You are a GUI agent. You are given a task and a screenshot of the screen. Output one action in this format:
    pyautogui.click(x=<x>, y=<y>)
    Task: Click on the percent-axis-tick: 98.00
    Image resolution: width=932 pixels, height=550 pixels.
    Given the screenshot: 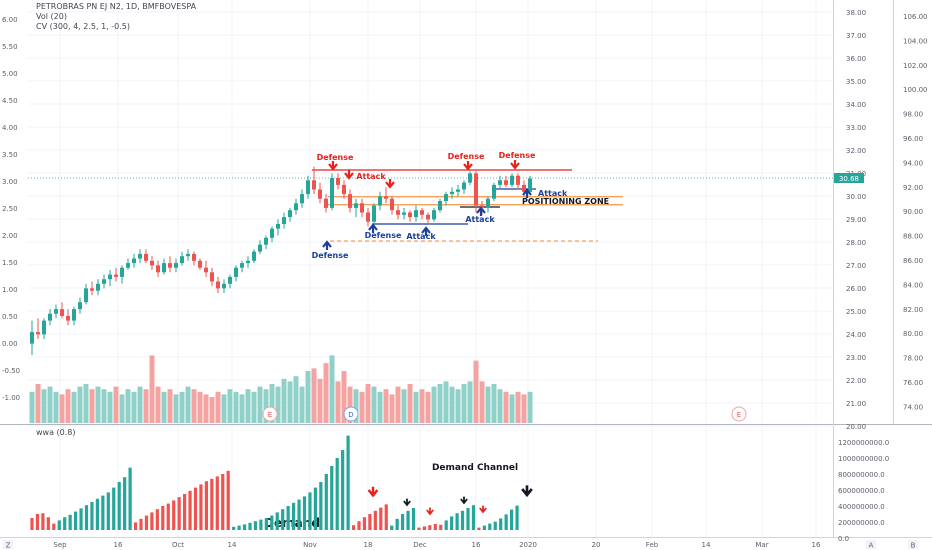 What is the action you would take?
    pyautogui.click(x=913, y=115)
    